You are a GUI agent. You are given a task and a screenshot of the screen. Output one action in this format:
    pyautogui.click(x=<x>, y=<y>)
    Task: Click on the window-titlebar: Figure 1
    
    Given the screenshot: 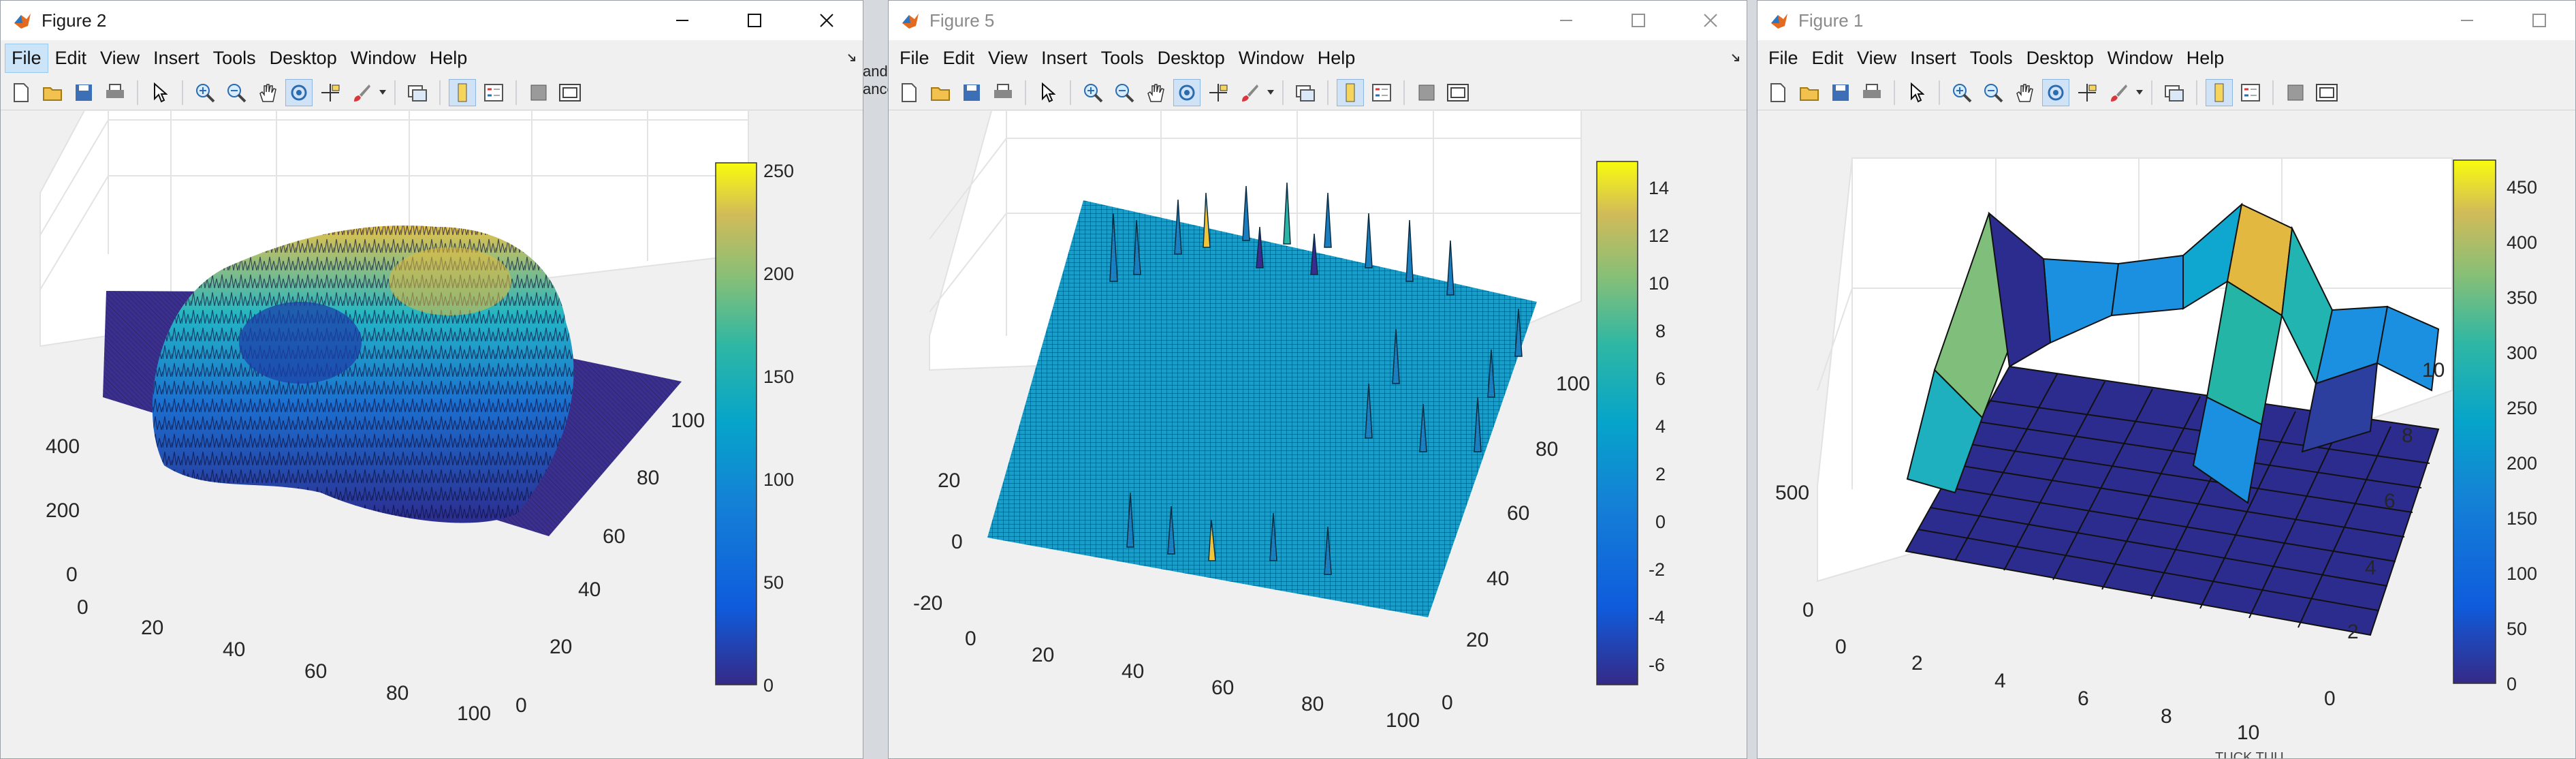 What is the action you would take?
    pyautogui.click(x=2166, y=20)
    